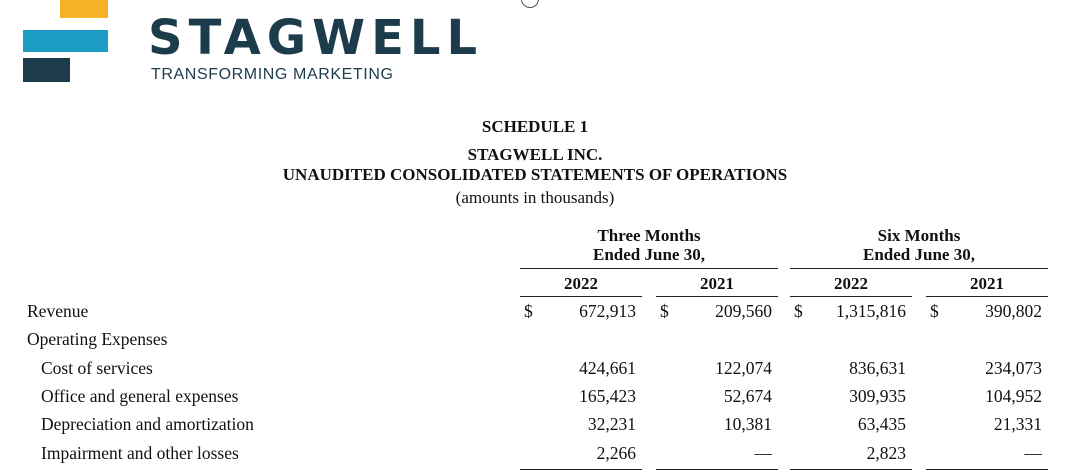 The image size is (1080, 475). I want to click on company-name: STAGWELL INC., so click(535, 154).